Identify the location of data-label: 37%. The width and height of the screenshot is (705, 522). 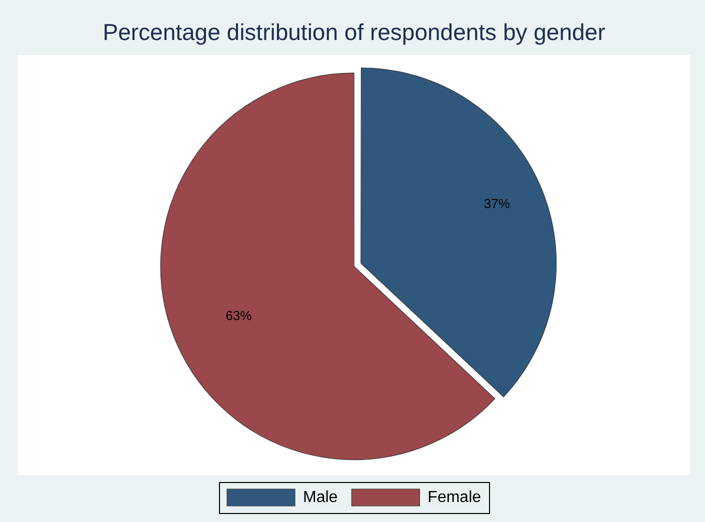
(497, 204).